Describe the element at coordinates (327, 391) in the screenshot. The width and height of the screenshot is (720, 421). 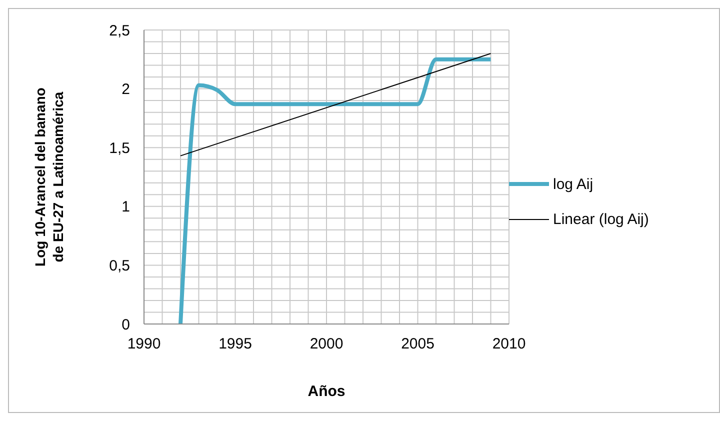
I see `x-axis-title: Años` at that location.